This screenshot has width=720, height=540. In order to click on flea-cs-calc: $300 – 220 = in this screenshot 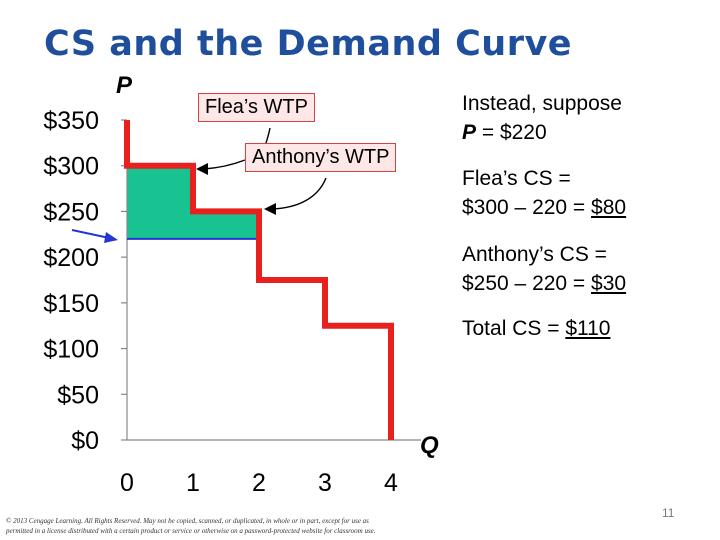, I will do `click(527, 207)`.